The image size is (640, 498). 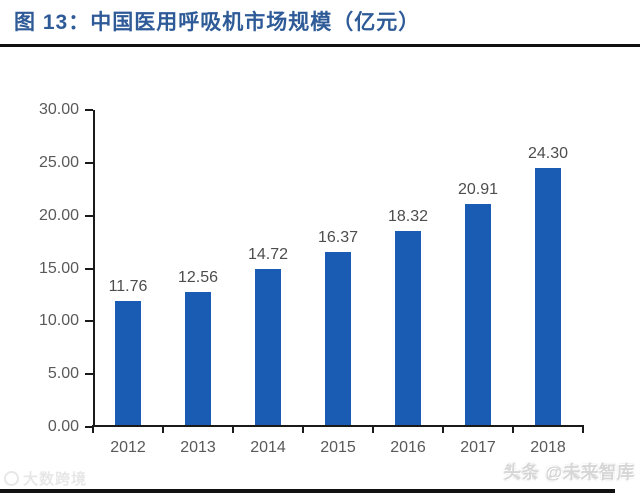 I want to click on bar-value-label: 16.37, so click(x=338, y=238).